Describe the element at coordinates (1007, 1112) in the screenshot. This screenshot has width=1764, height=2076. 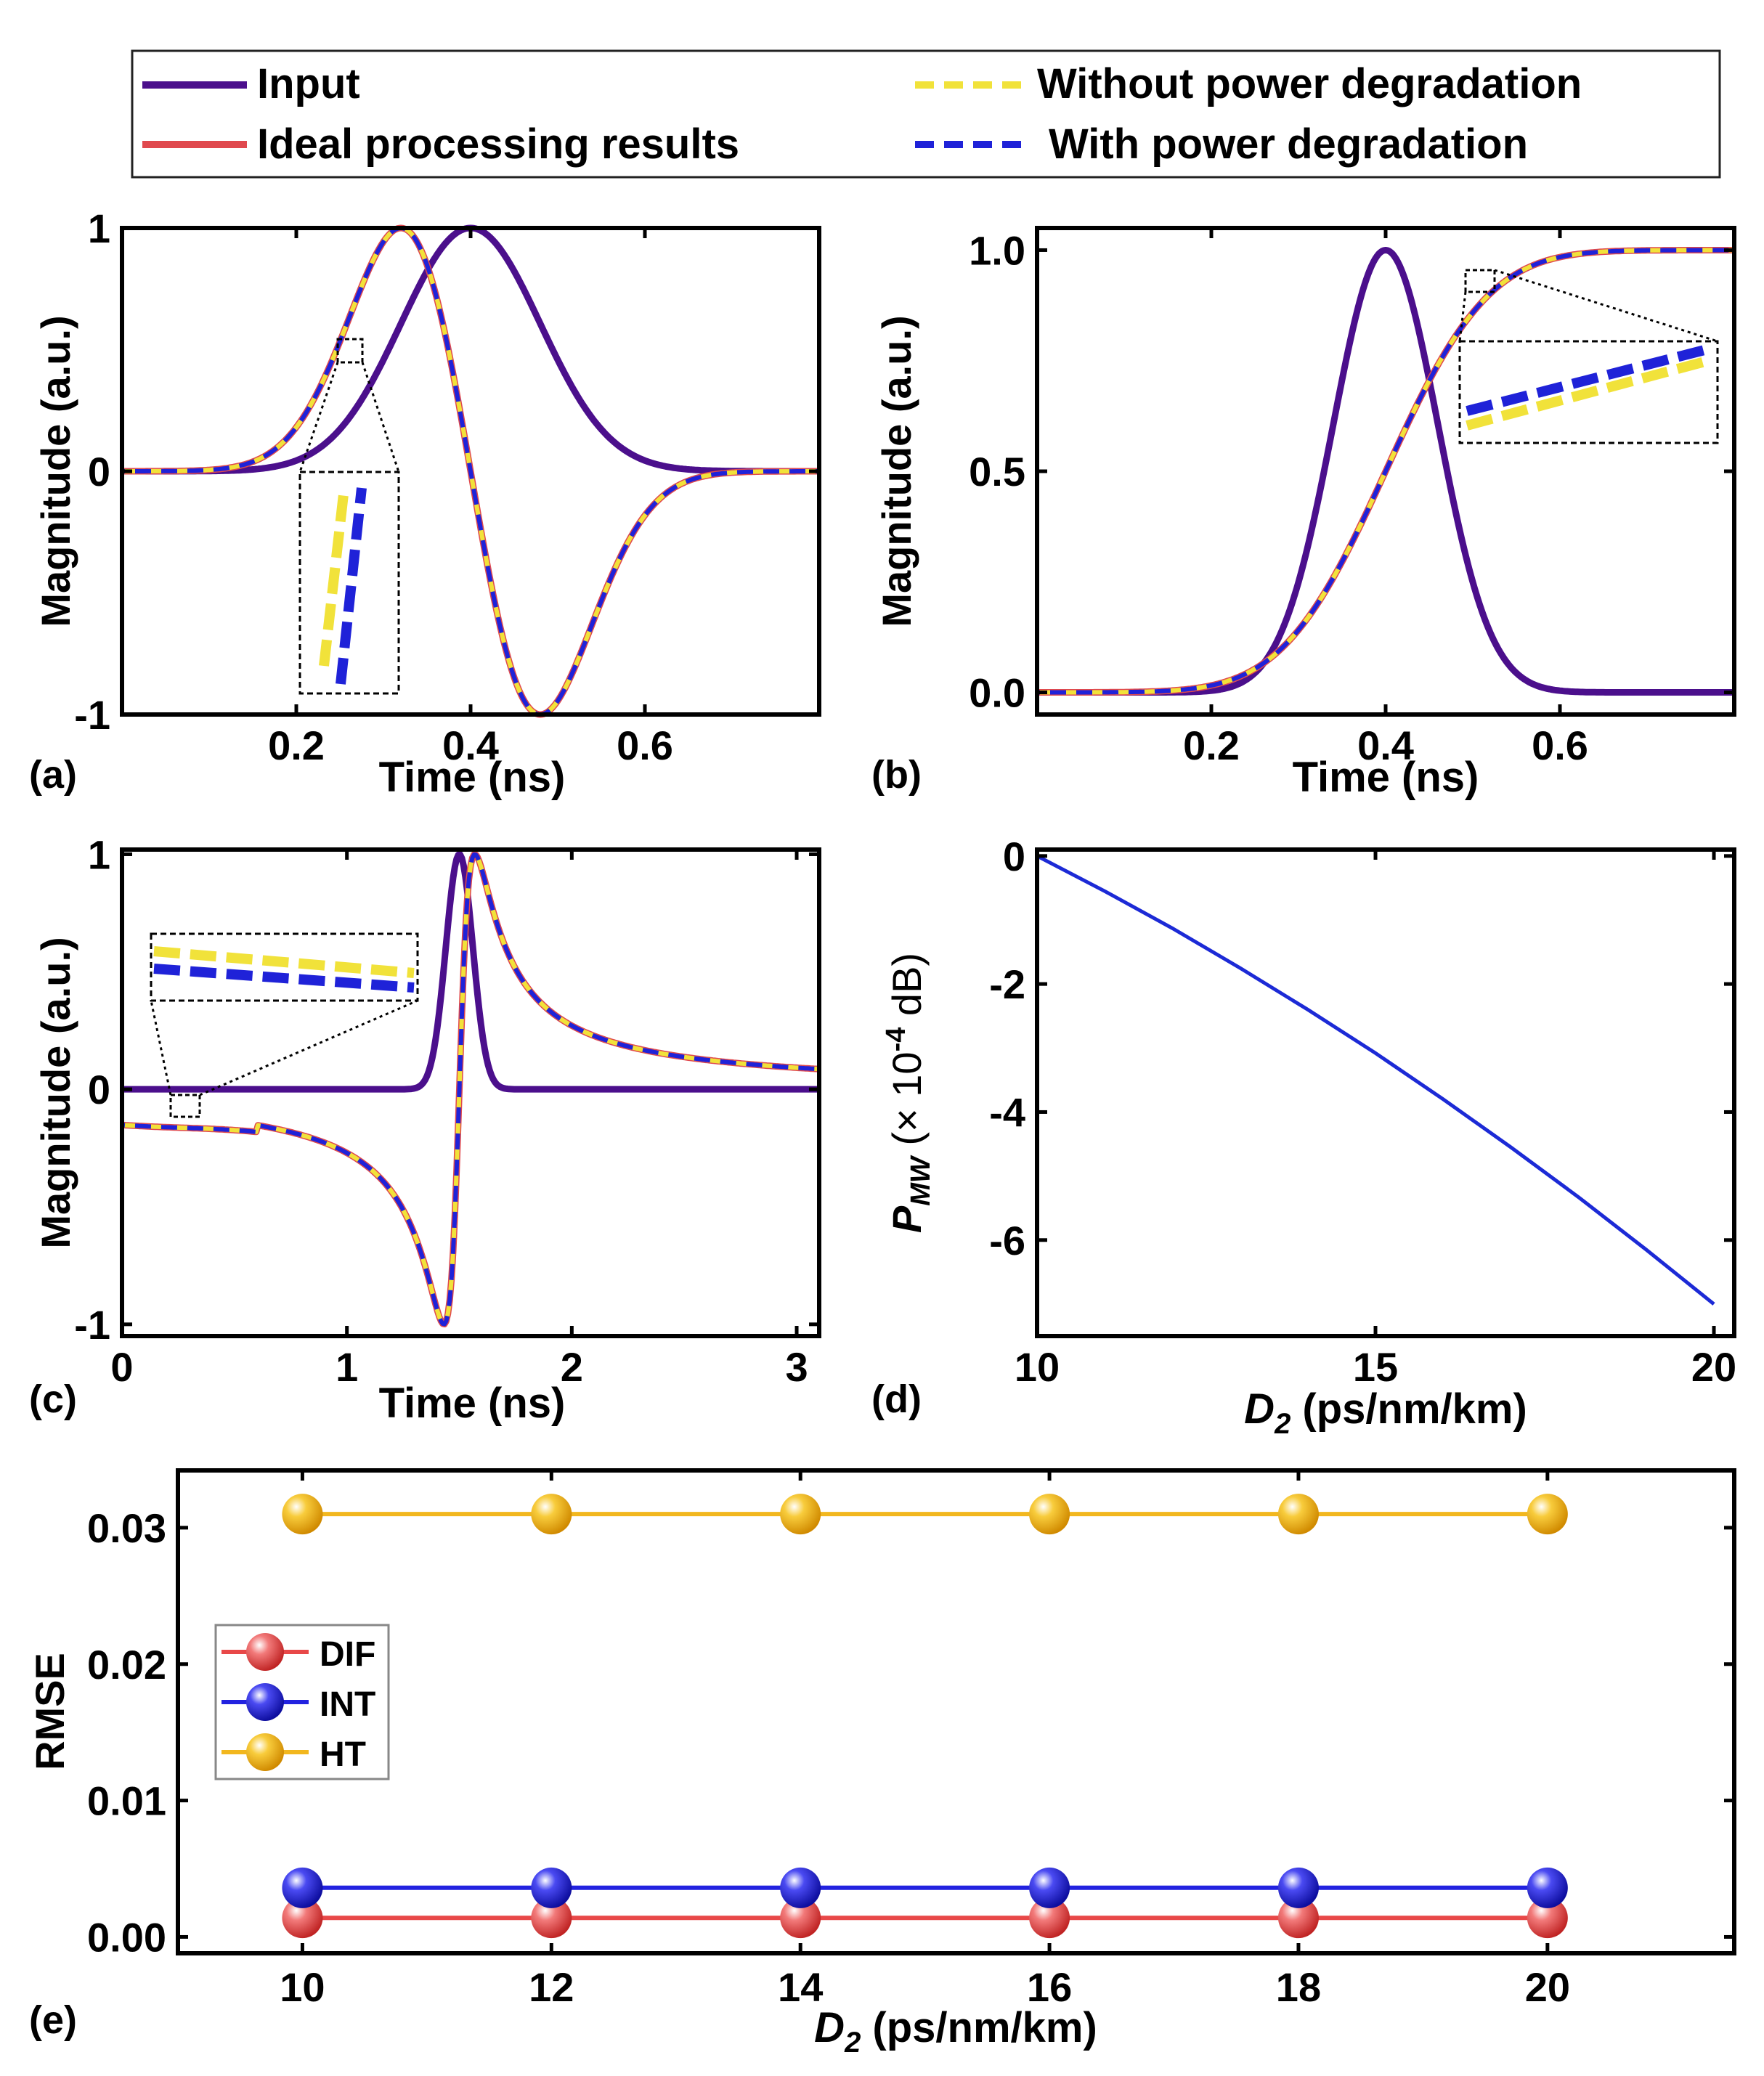
I see `y-tick-label: -4` at that location.